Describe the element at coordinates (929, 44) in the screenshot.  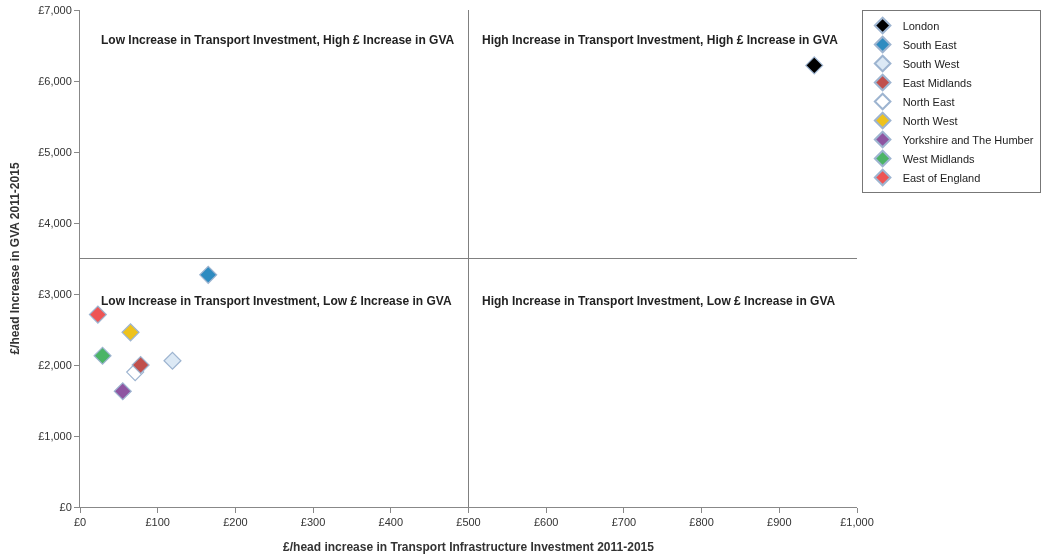
I see `legend-label: South East` at that location.